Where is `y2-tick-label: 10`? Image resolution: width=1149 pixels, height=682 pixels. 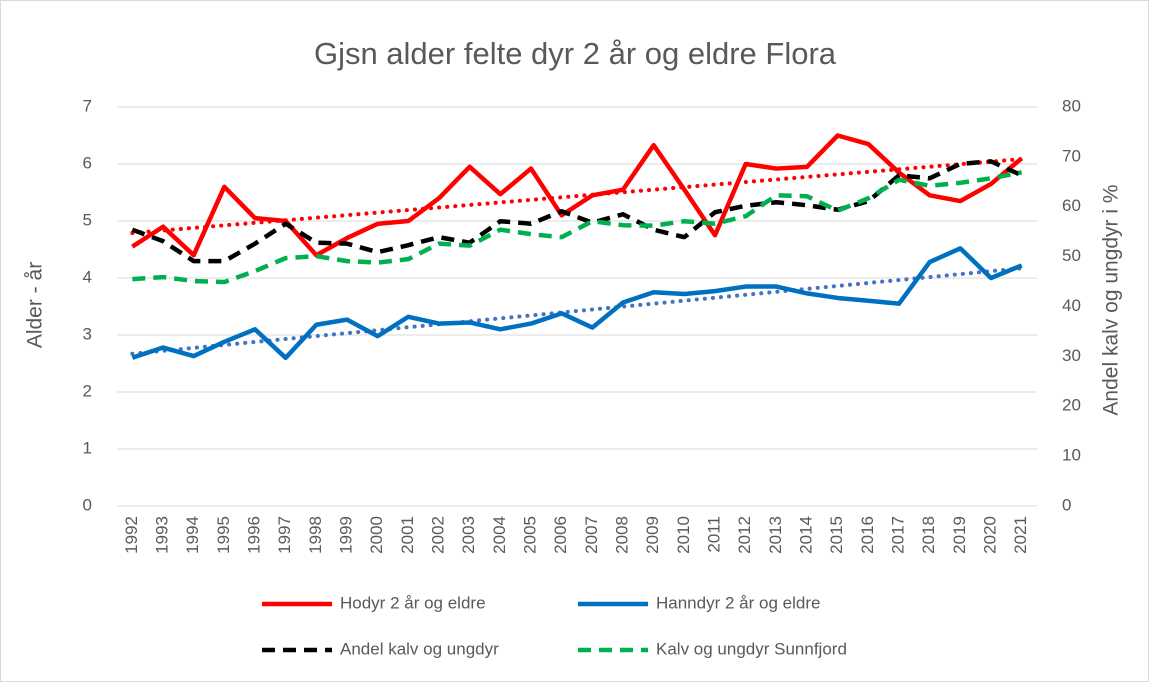
y2-tick-label: 10 is located at coordinates (1071, 455).